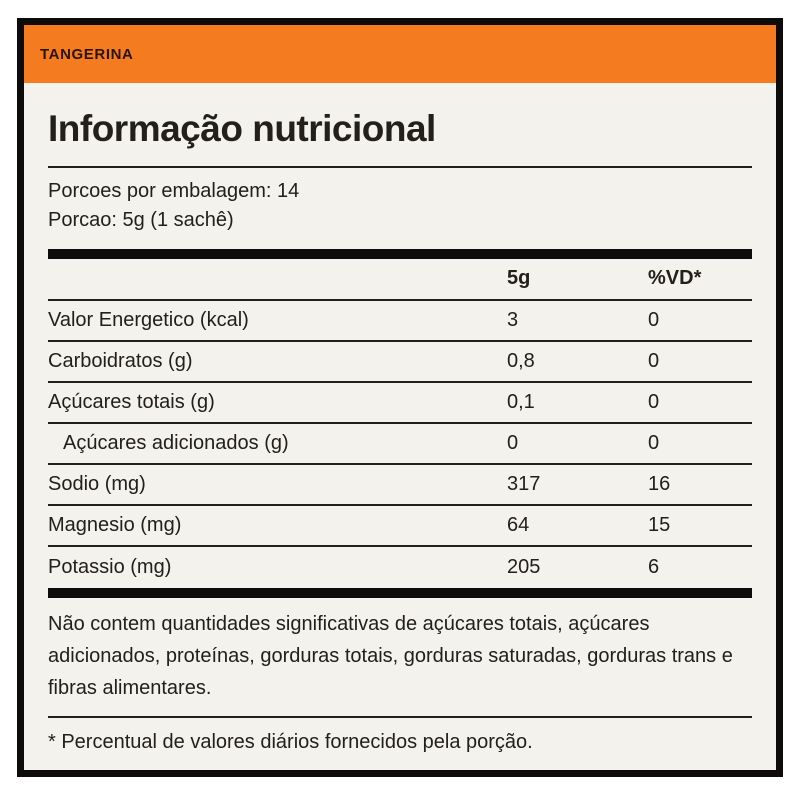  Describe the element at coordinates (400, 403) in the screenshot. I see `table-row: Açúcares totais (g) 0,1 0` at that location.